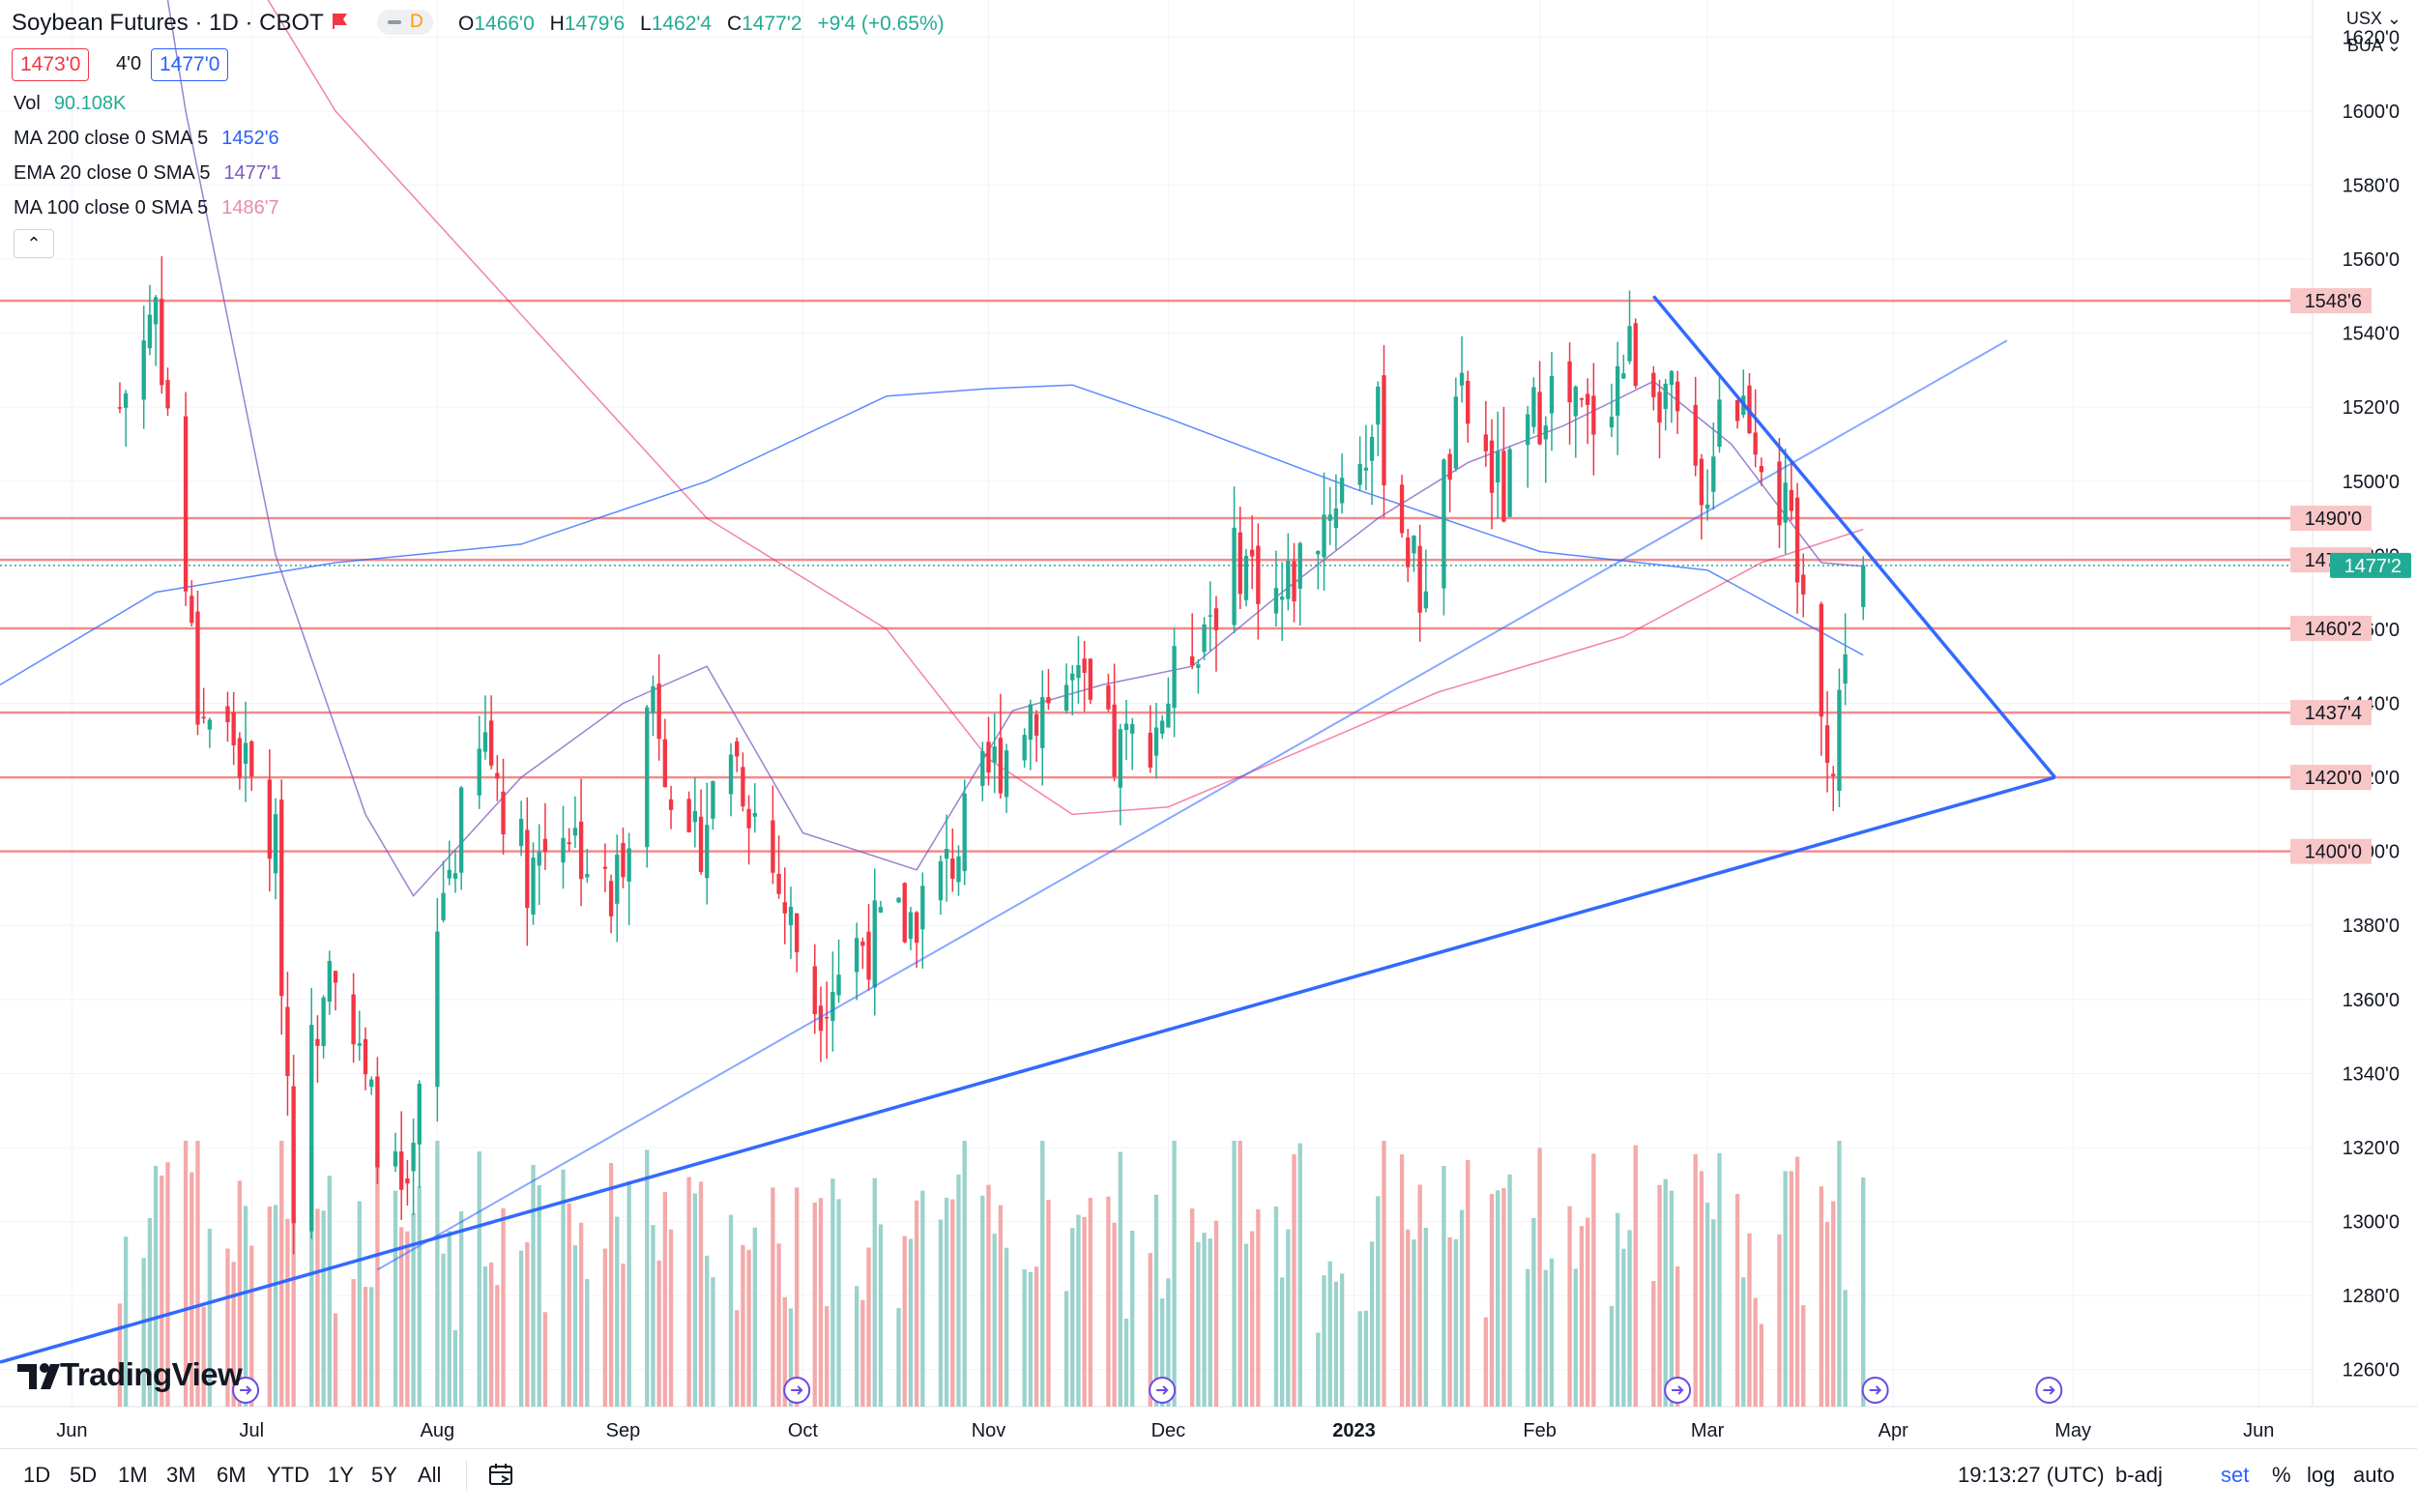  What do you see at coordinates (500, 1474) in the screenshot?
I see `calendar-icon` at bounding box center [500, 1474].